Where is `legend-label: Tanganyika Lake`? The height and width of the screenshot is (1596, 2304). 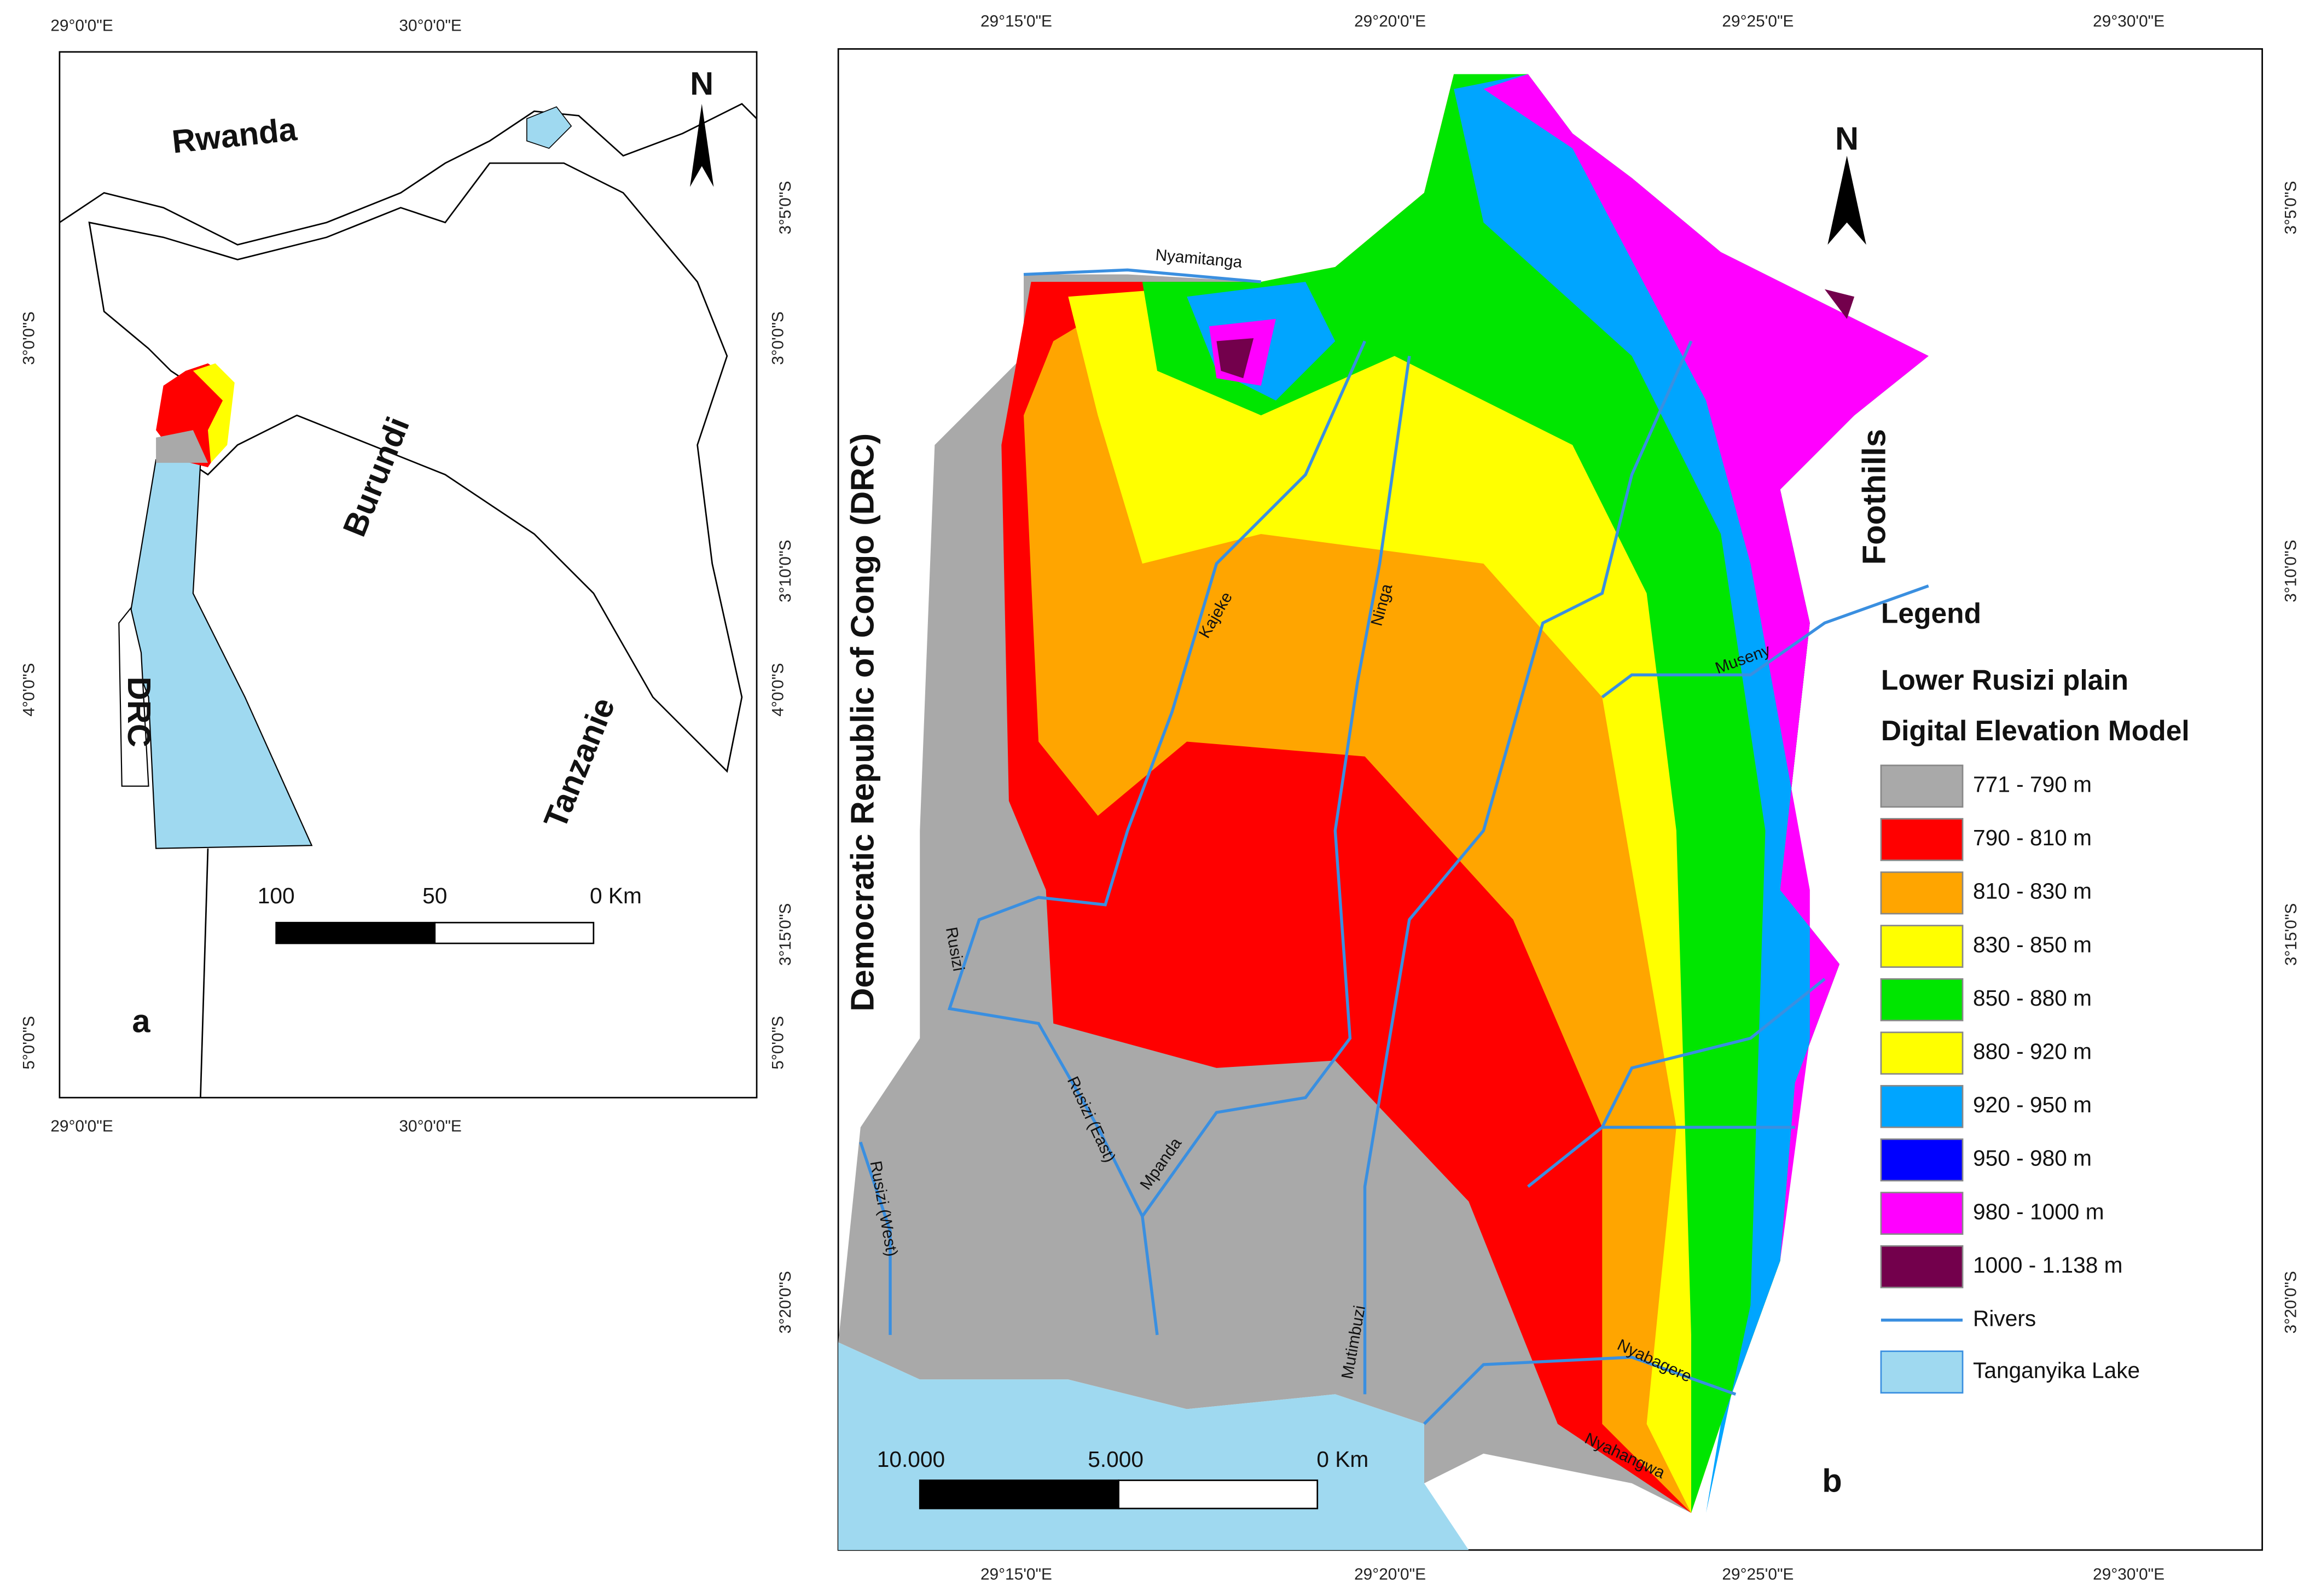
legend-label: Tanganyika Lake is located at coordinates (2056, 1370).